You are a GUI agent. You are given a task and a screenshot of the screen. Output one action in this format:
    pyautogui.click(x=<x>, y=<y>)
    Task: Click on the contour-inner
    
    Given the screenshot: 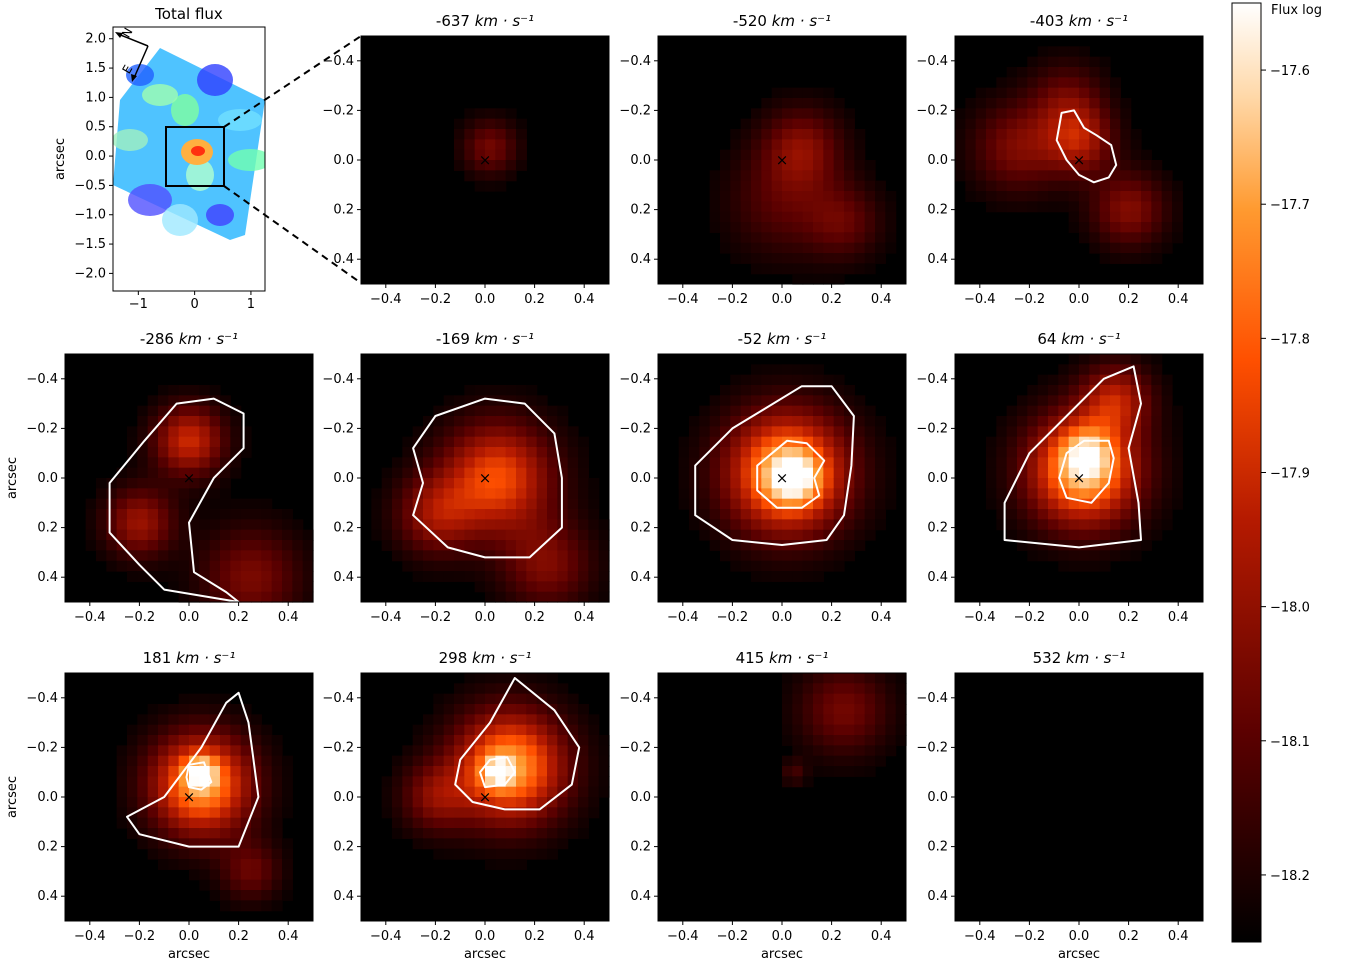 What is the action you would take?
    pyautogui.click(x=791, y=474)
    